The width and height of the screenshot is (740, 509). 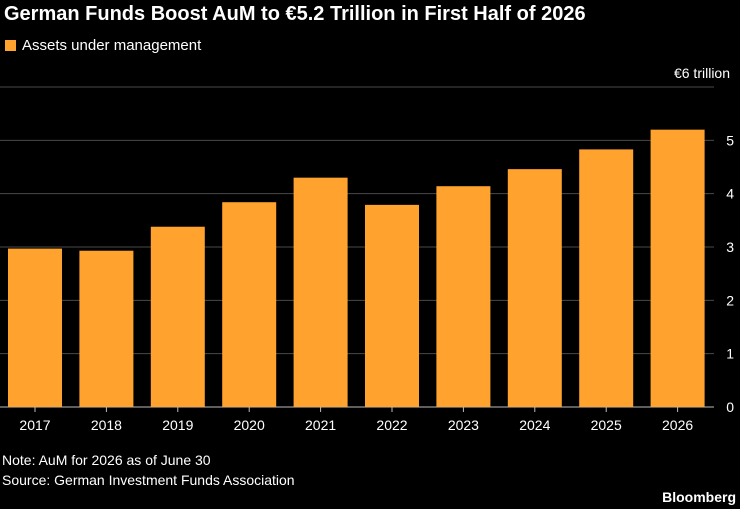 I want to click on x-tick-label: 2023, so click(x=463, y=425).